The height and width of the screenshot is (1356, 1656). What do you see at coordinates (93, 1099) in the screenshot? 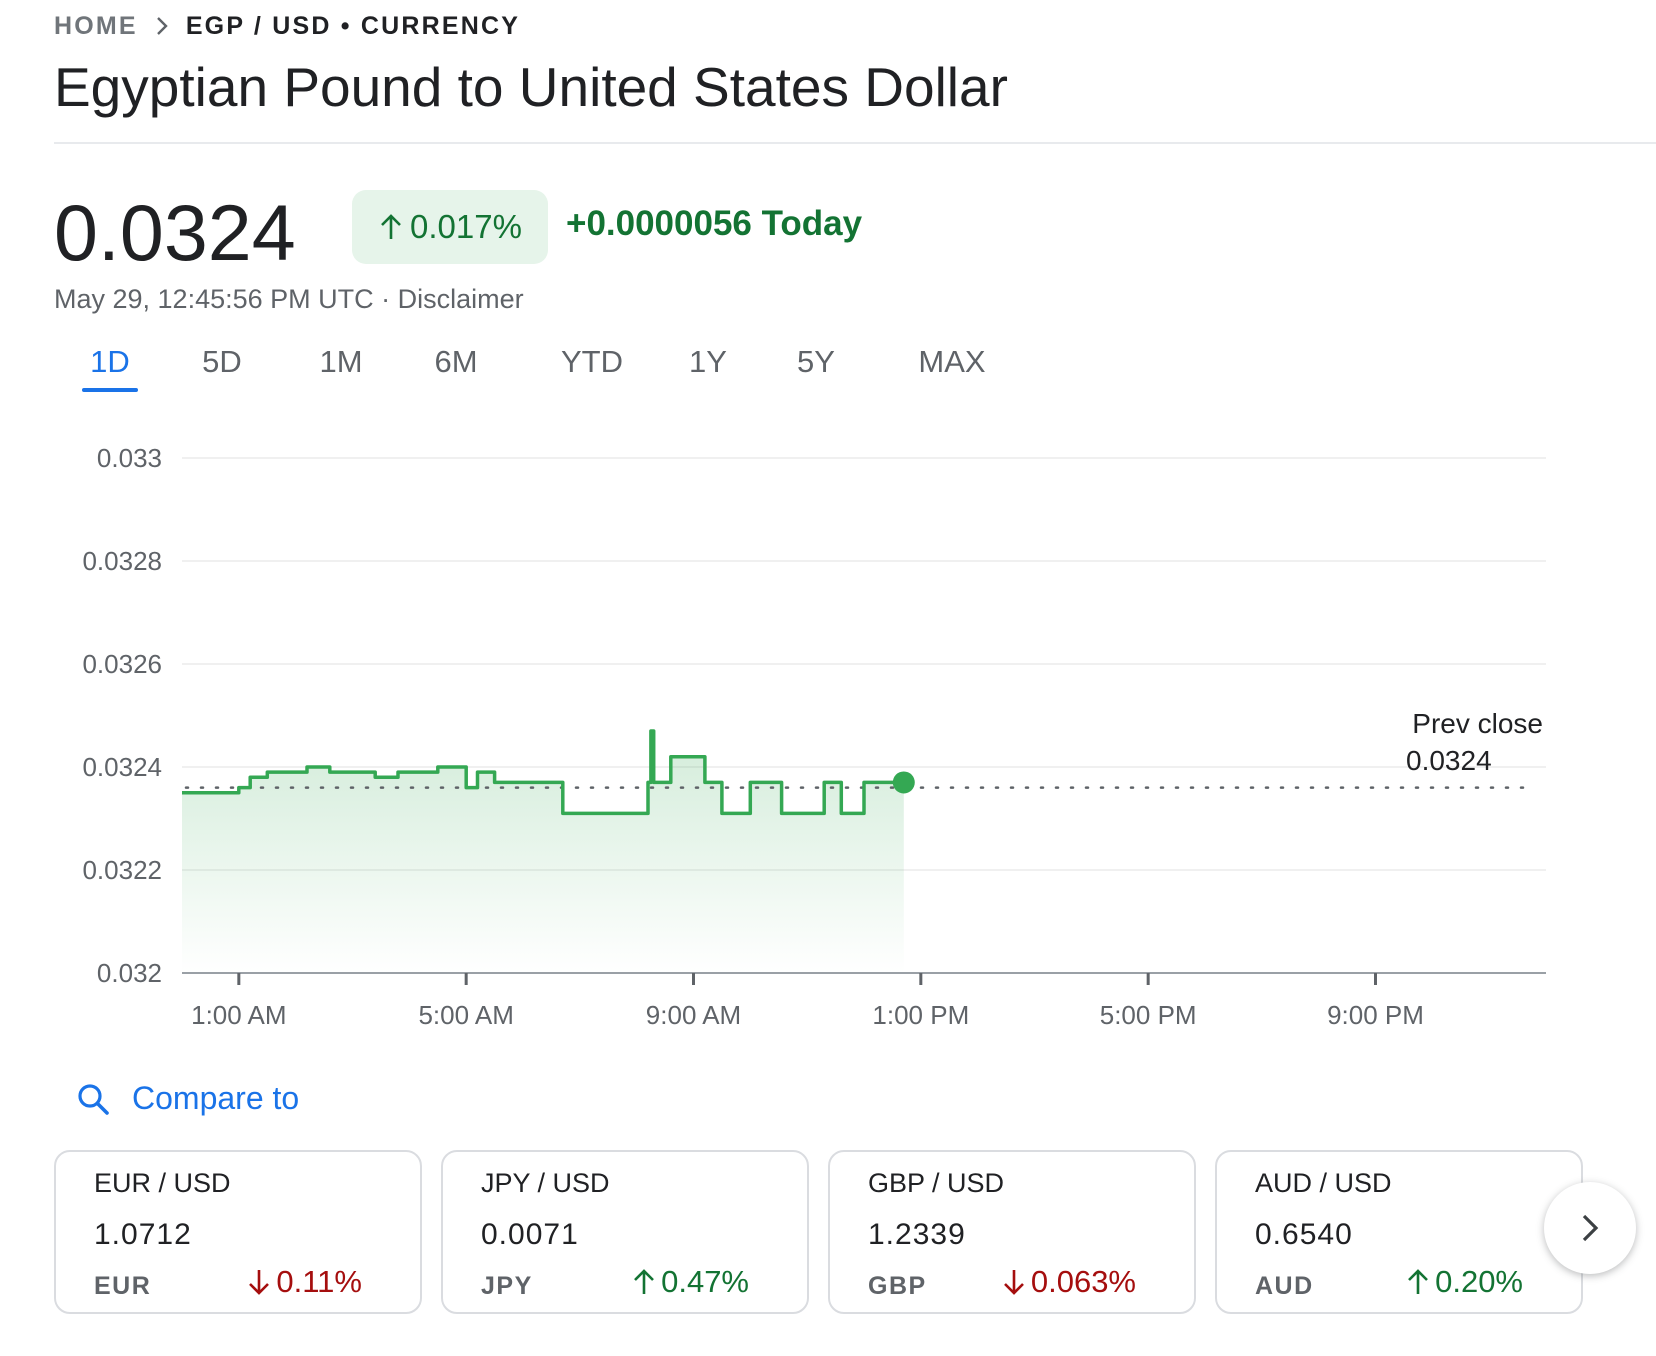
I see `search-icon` at bounding box center [93, 1099].